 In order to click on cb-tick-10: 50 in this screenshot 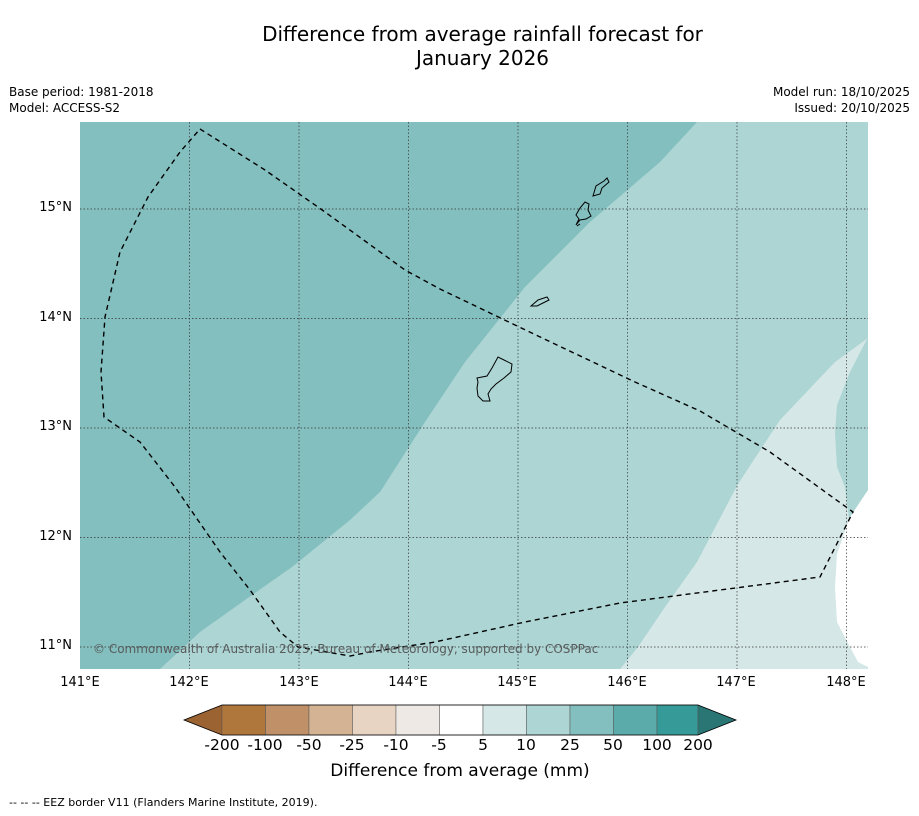, I will do `click(613, 745)`.